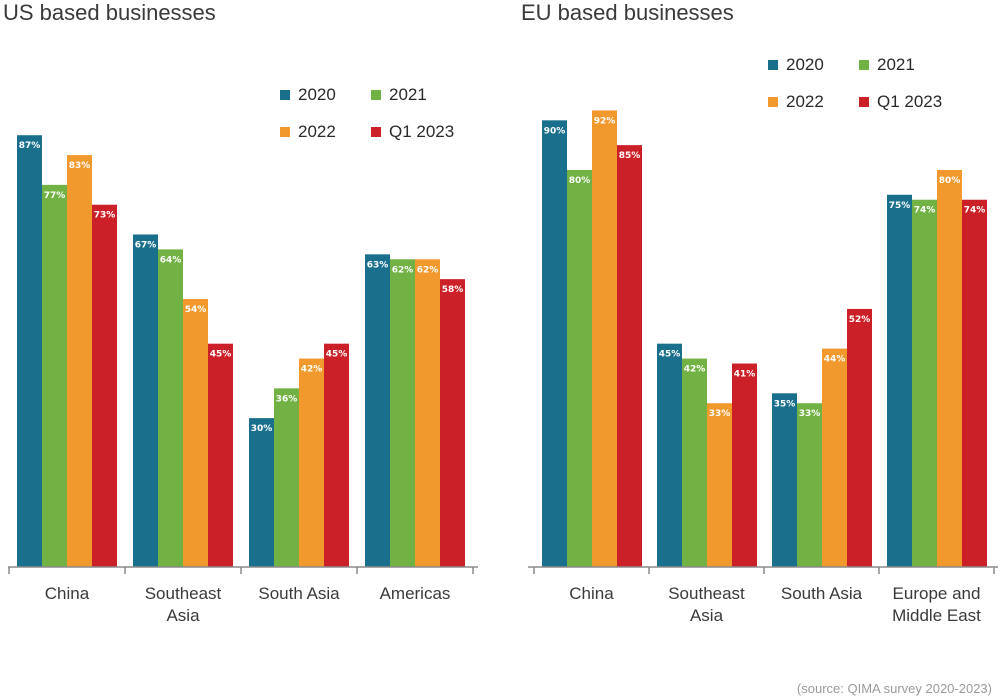  What do you see at coordinates (555, 131) in the screenshot?
I see `data-label: 90%` at bounding box center [555, 131].